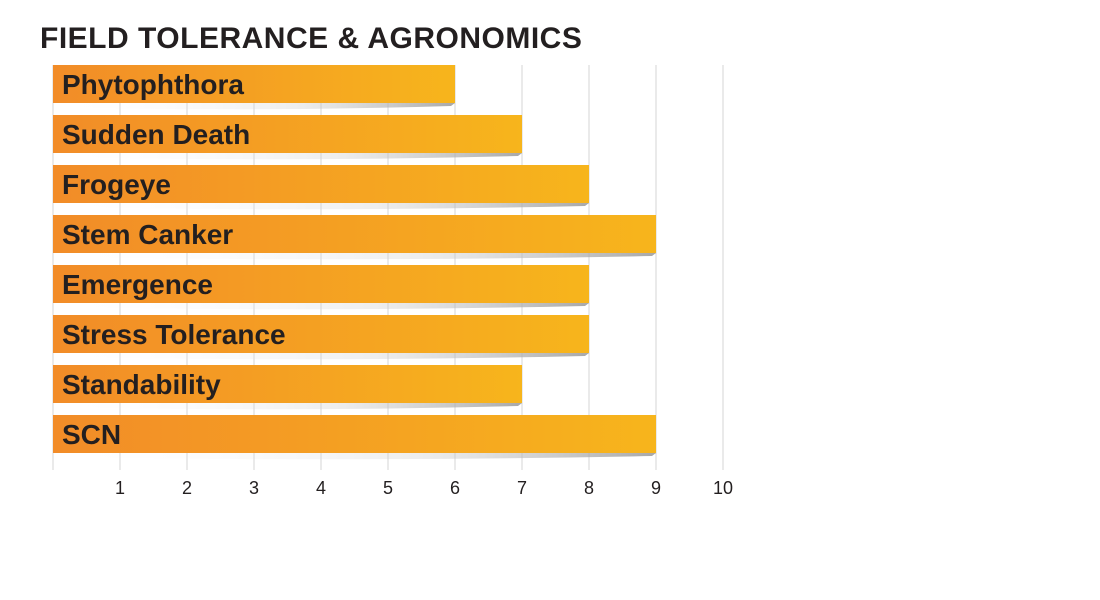 The width and height of the screenshot is (1100, 600). Describe the element at coordinates (656, 488) in the screenshot. I see `x-tick-label: 9` at that location.